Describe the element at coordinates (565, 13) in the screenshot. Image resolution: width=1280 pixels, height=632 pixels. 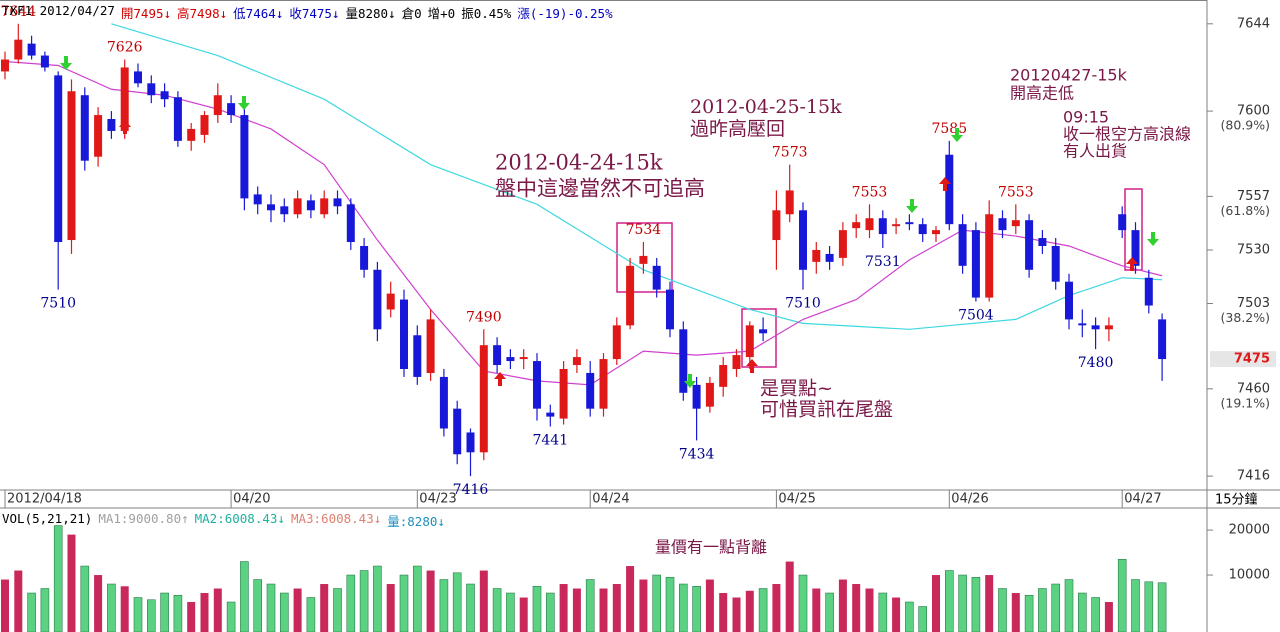
I see `header-item: 漲(-19)-0.25%` at that location.